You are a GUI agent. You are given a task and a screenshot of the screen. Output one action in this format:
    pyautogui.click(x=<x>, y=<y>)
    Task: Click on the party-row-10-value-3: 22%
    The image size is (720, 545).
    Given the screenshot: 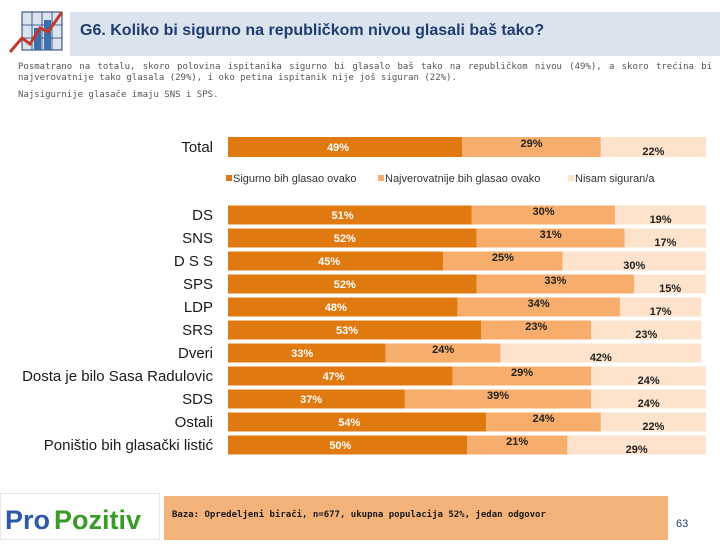 What is the action you would take?
    pyautogui.click(x=653, y=427)
    